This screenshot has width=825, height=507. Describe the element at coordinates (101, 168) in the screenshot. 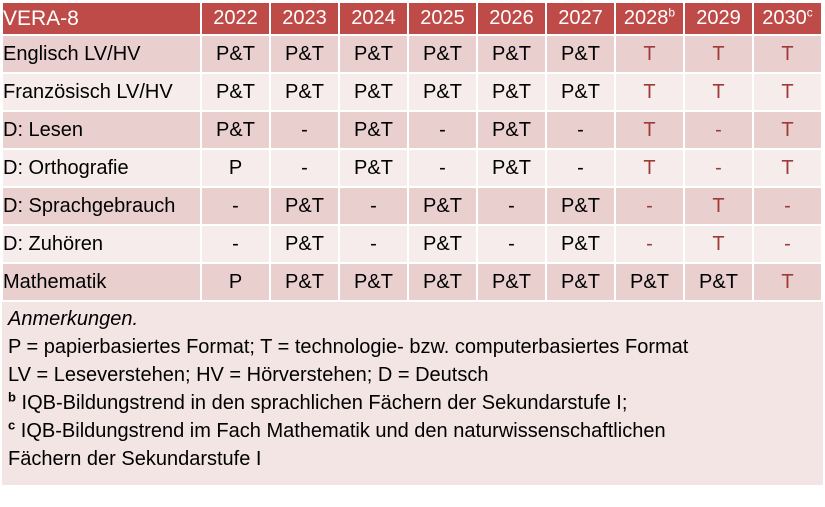

I see `row-label: D: Orthografie` at that location.